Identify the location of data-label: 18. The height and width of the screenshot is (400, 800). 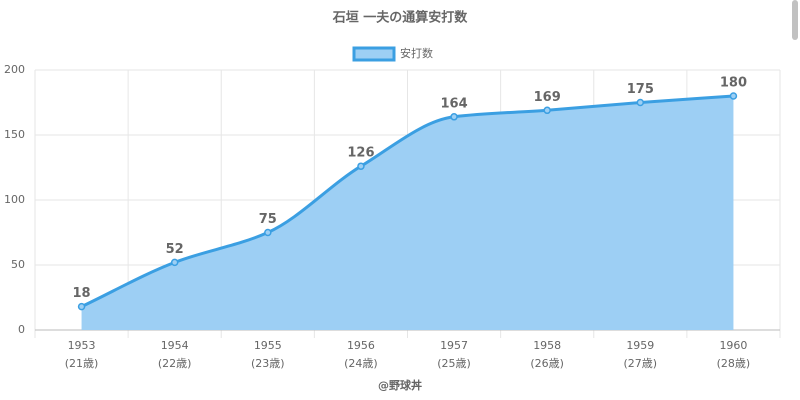
(82, 293).